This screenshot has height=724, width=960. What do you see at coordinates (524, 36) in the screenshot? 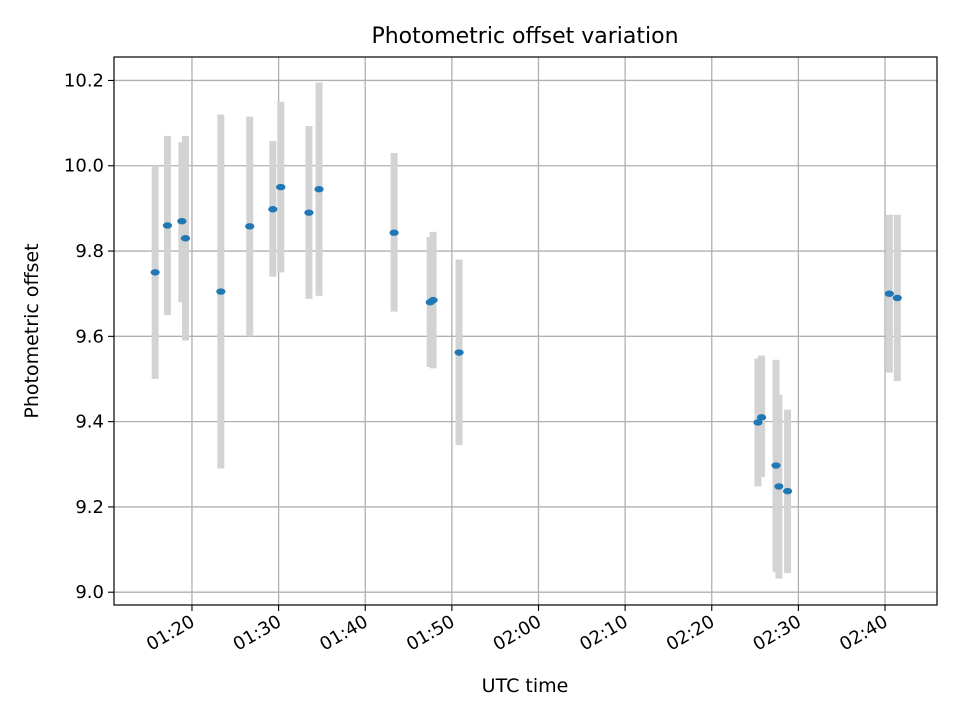
I see `chart-title: Photometric offset variation` at bounding box center [524, 36].